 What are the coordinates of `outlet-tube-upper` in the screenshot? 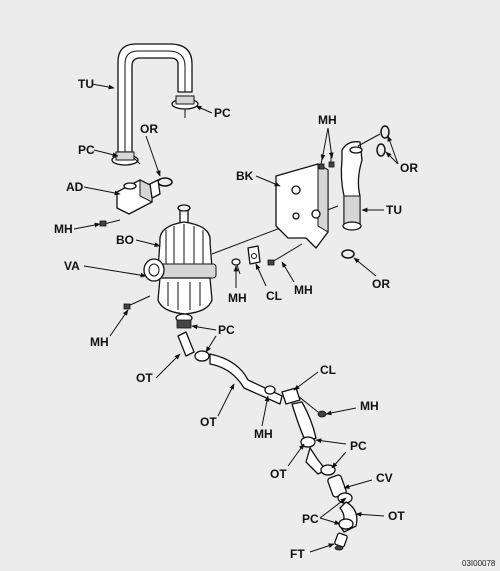 It's located at (252, 374).